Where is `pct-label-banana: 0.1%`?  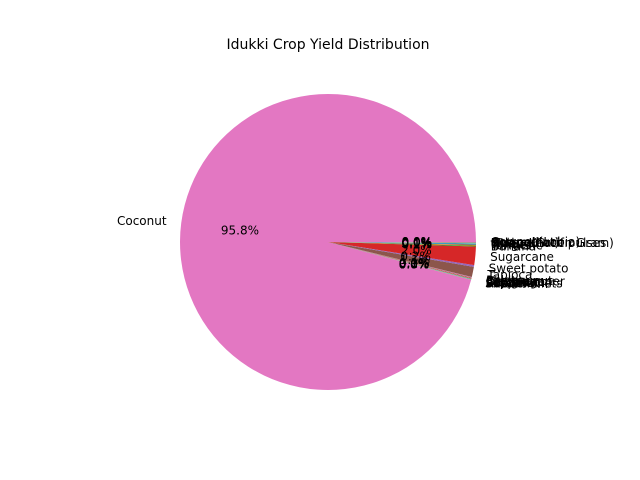 pct-label-banana: 0.1% is located at coordinates (417, 244).